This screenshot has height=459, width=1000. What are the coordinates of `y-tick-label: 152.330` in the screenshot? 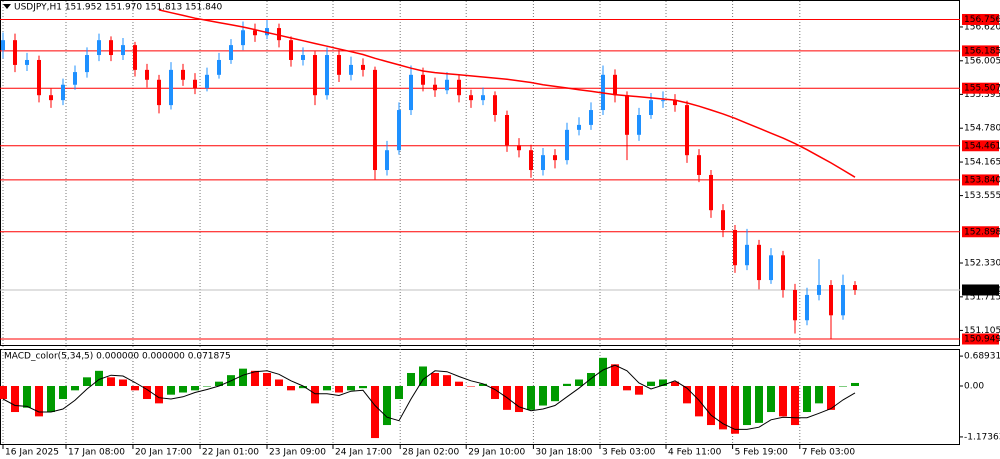 It's located at (982, 264).